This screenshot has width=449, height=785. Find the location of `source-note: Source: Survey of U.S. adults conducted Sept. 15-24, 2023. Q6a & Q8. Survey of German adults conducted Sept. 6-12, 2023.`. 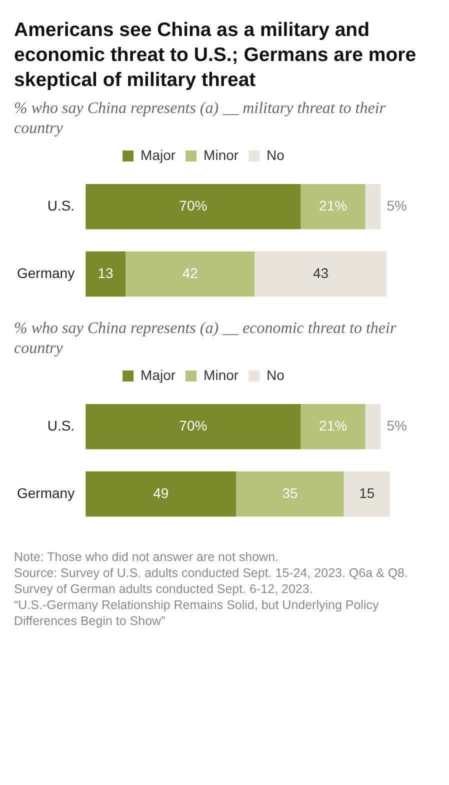

source-note: Source: Survey of U.S. adults conducted Sept. 15-24, 2023. Q6a & Q8. Survey of German adults conducted Sept. 6-12, 2023. is located at coordinates (211, 581).